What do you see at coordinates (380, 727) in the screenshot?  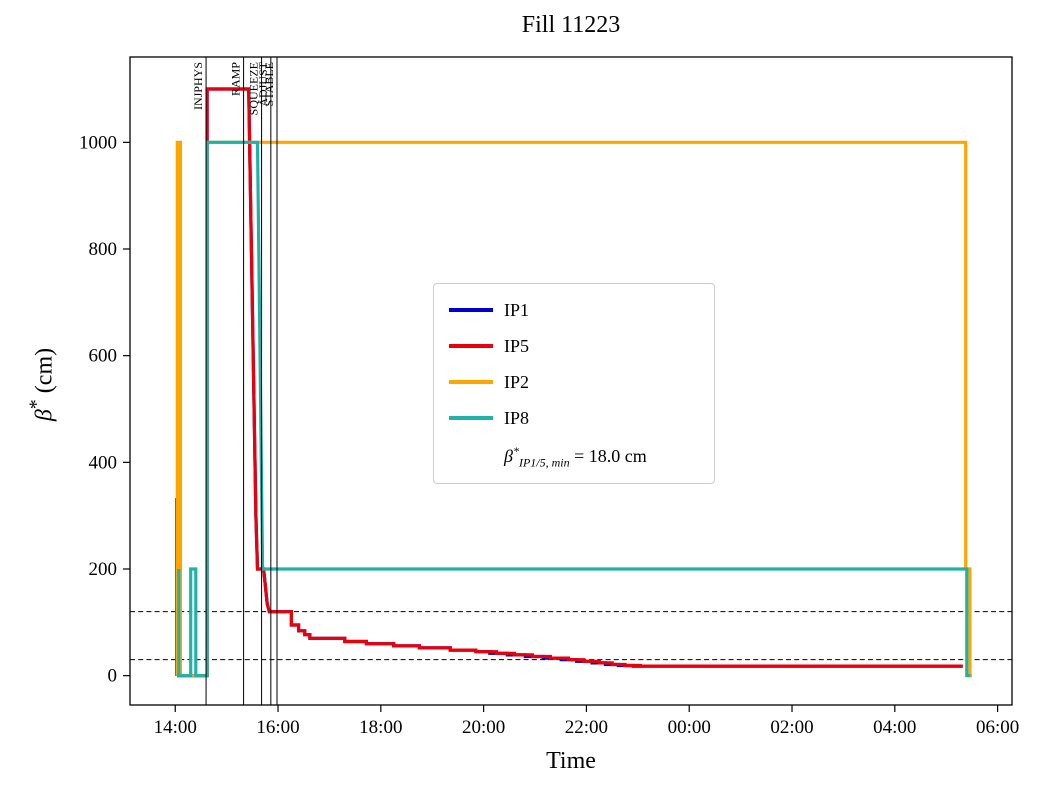 I see `x-tick-label-18:00: 18:00` at bounding box center [380, 727].